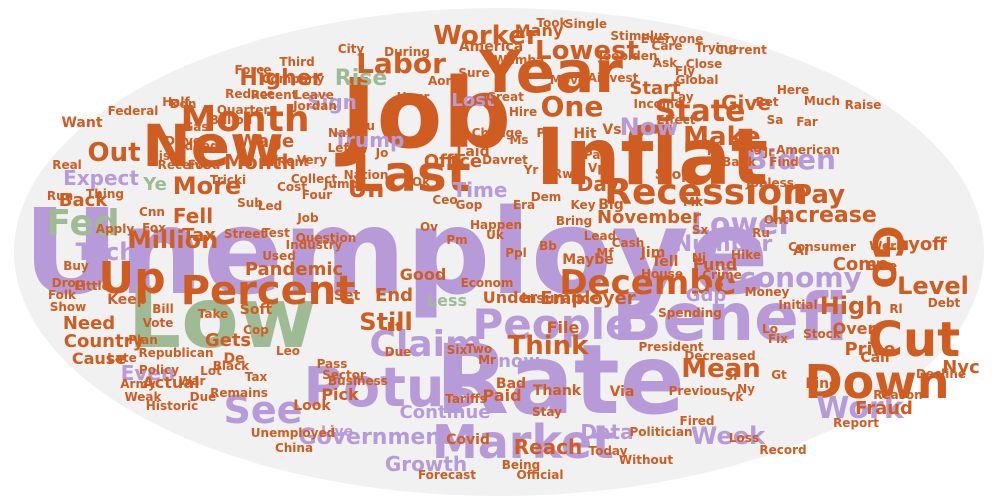 The width and height of the screenshot is (997, 501). What do you see at coordinates (697, 421) in the screenshot?
I see `word-fired: Fired` at bounding box center [697, 421].